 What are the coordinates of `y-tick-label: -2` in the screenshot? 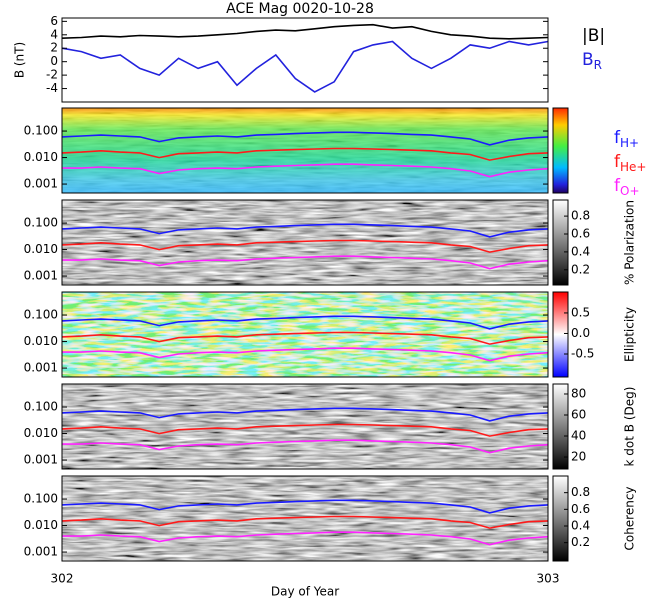 It's located at (52, 75).